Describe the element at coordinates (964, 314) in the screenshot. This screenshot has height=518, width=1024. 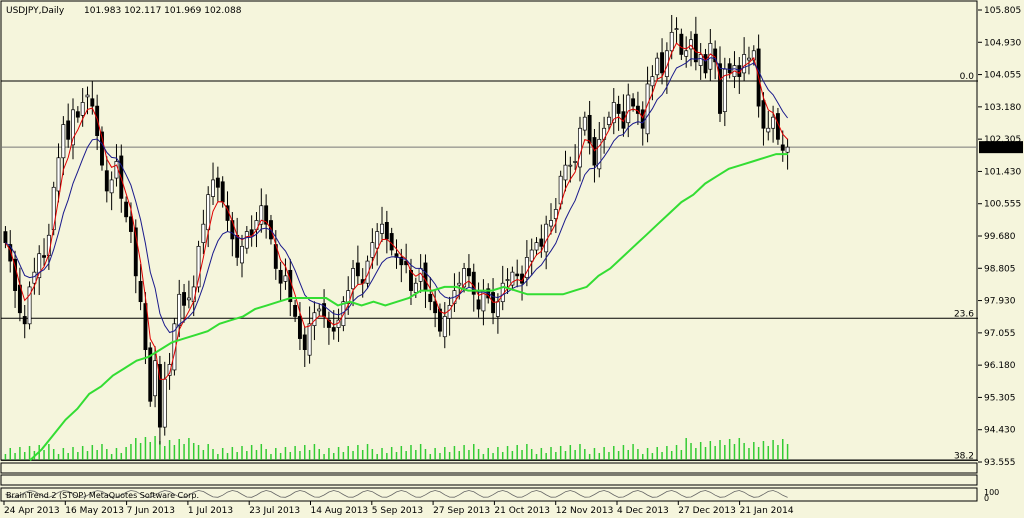
I see `fib-label: 23.6` at that location.